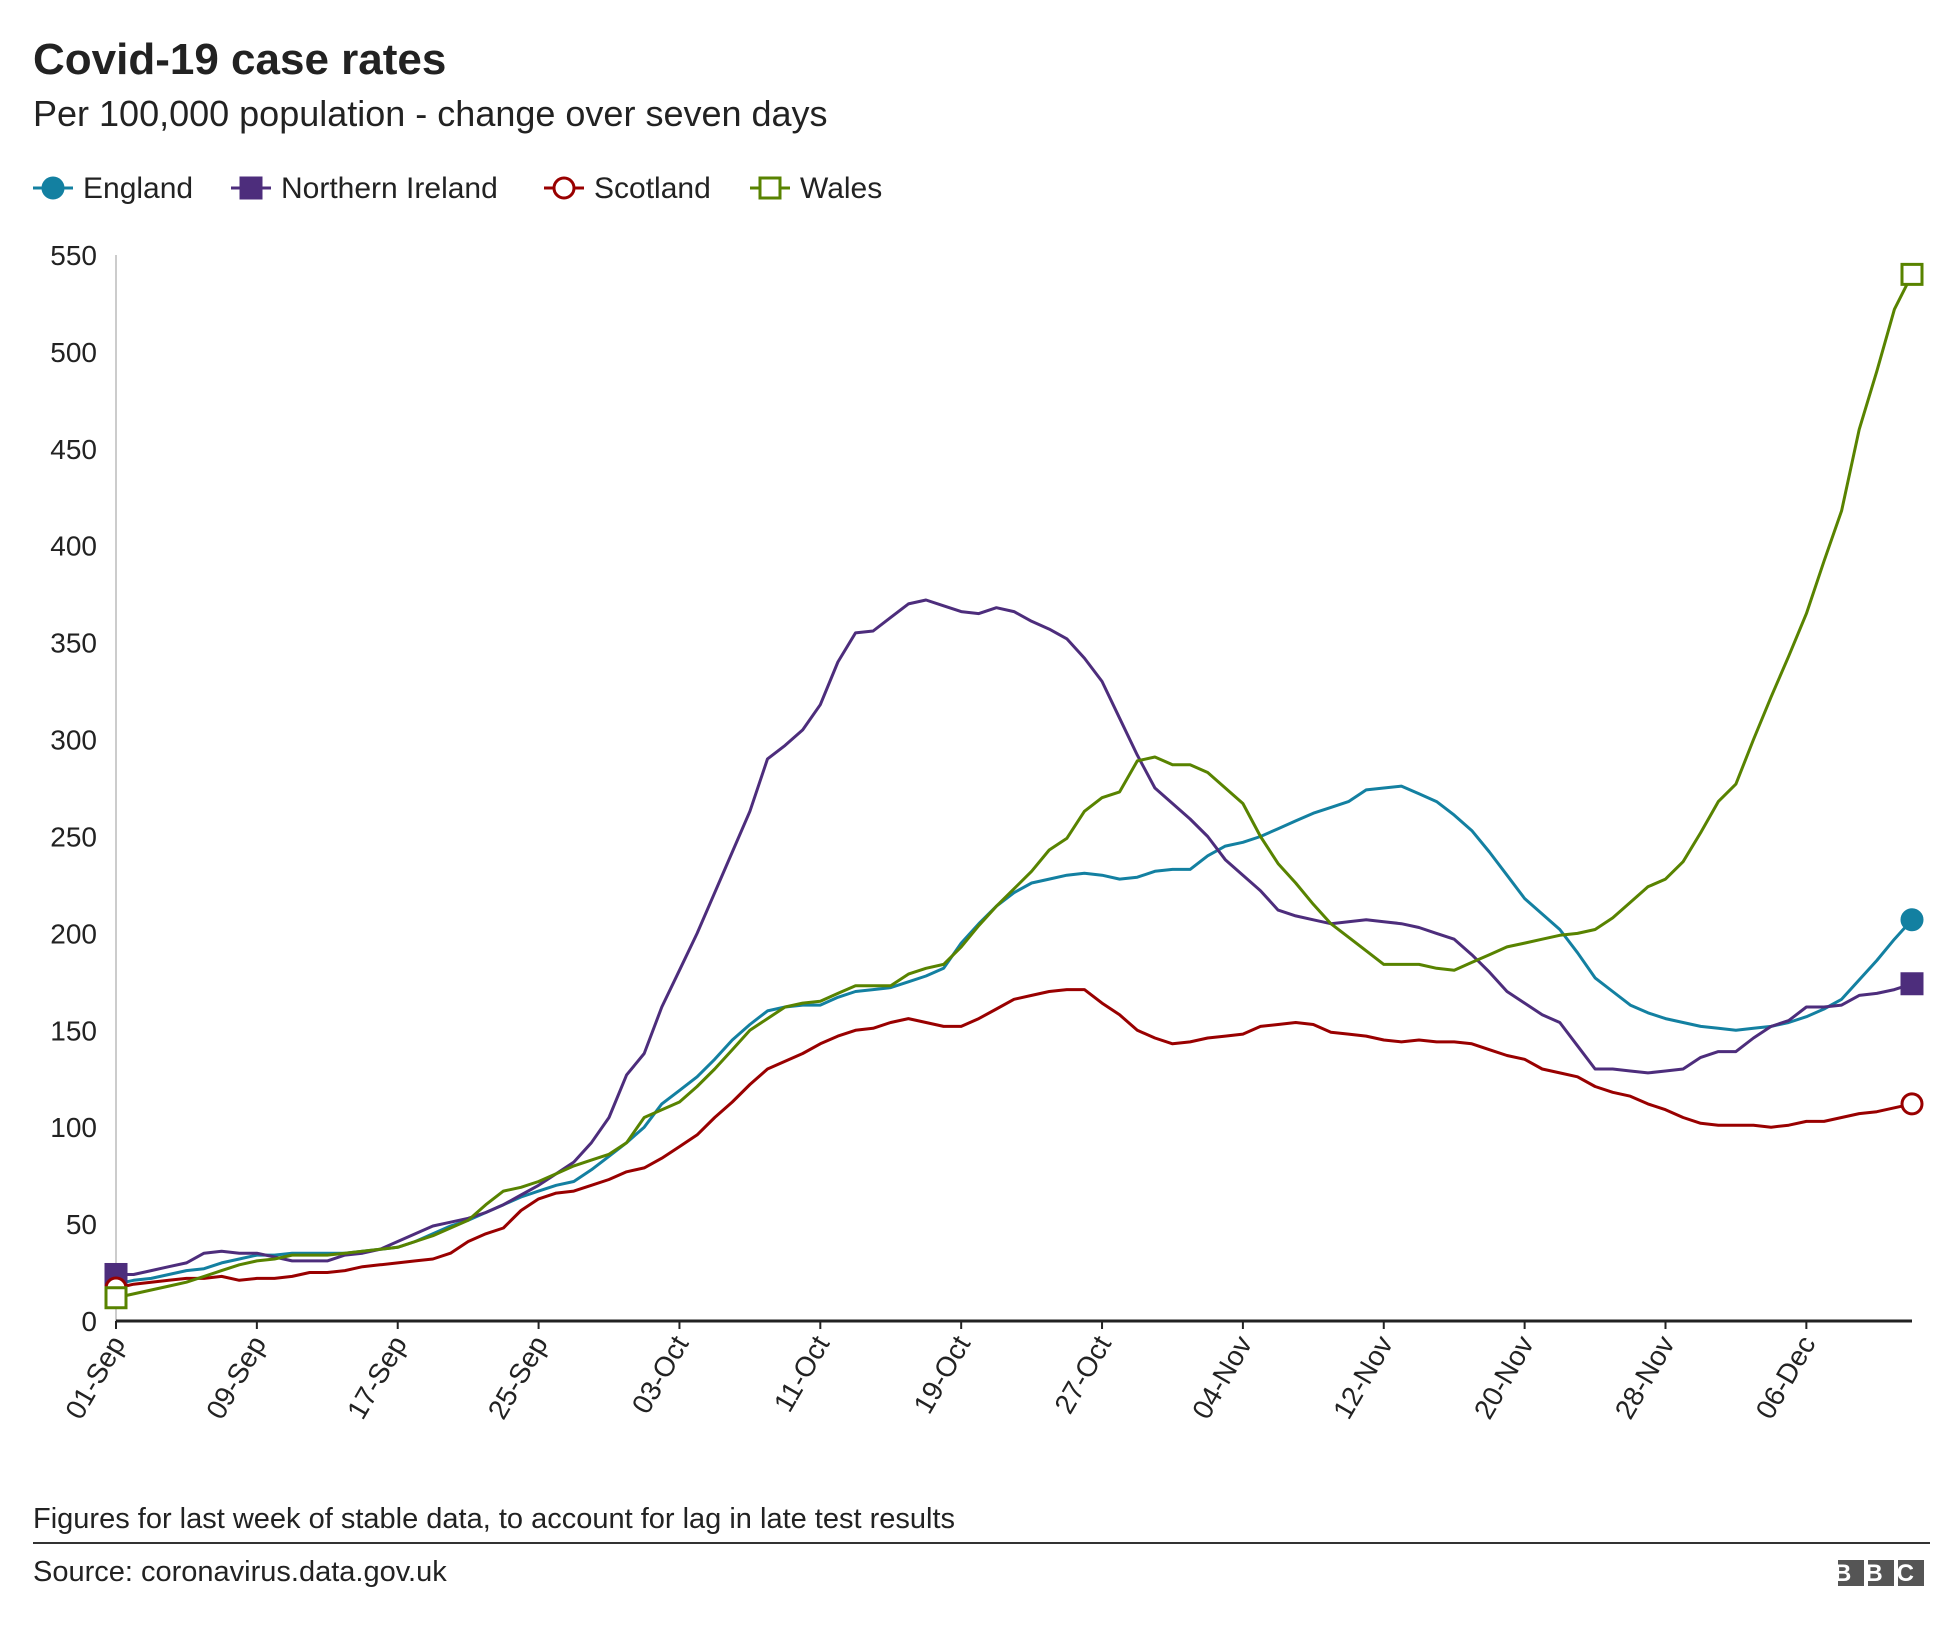 This screenshot has height=1627, width=1952. What do you see at coordinates (81, 1224) in the screenshot?
I see `y-tick-label: 50` at bounding box center [81, 1224].